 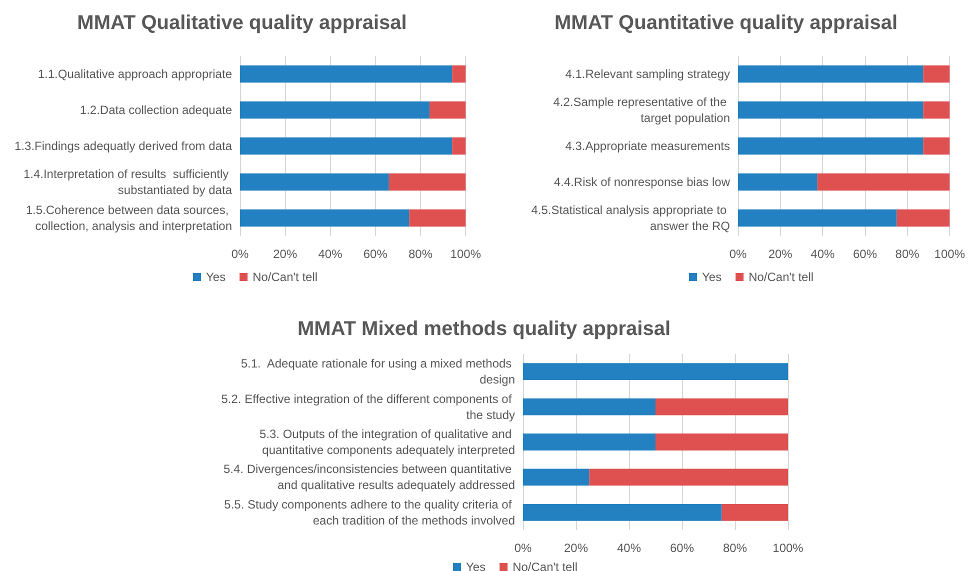 I want to click on y-tick-label: 1.2.Data collection adequate, so click(x=156, y=110).